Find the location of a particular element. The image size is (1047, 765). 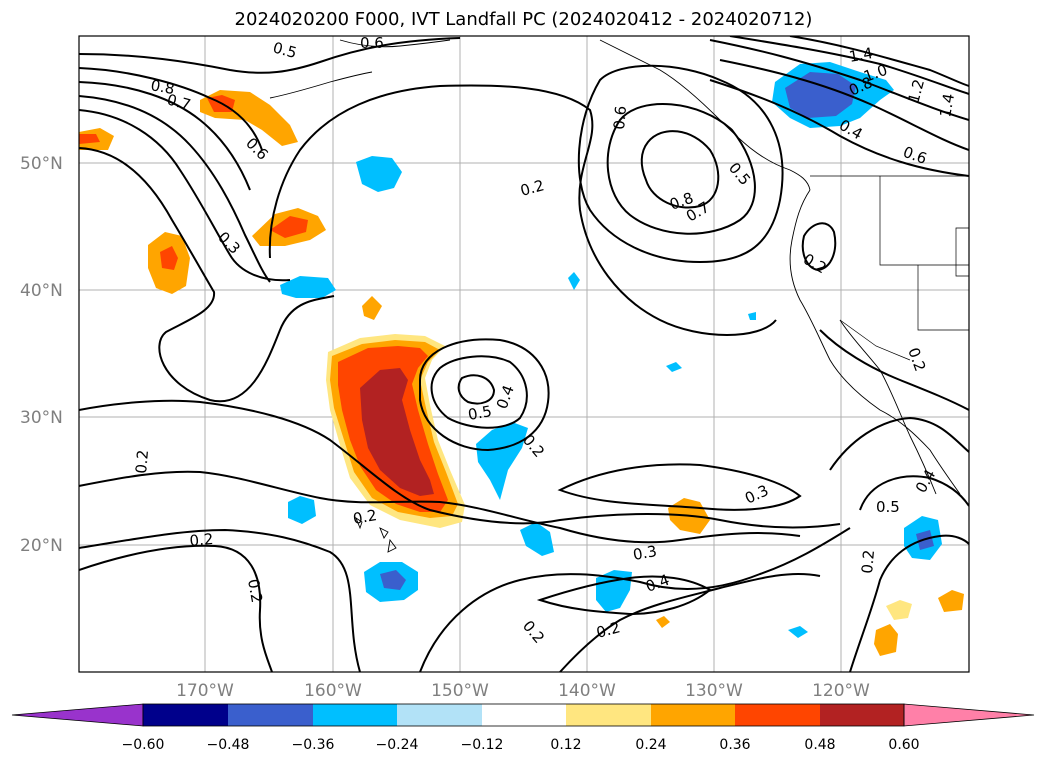

lat-label: 40°N is located at coordinates (41, 291).